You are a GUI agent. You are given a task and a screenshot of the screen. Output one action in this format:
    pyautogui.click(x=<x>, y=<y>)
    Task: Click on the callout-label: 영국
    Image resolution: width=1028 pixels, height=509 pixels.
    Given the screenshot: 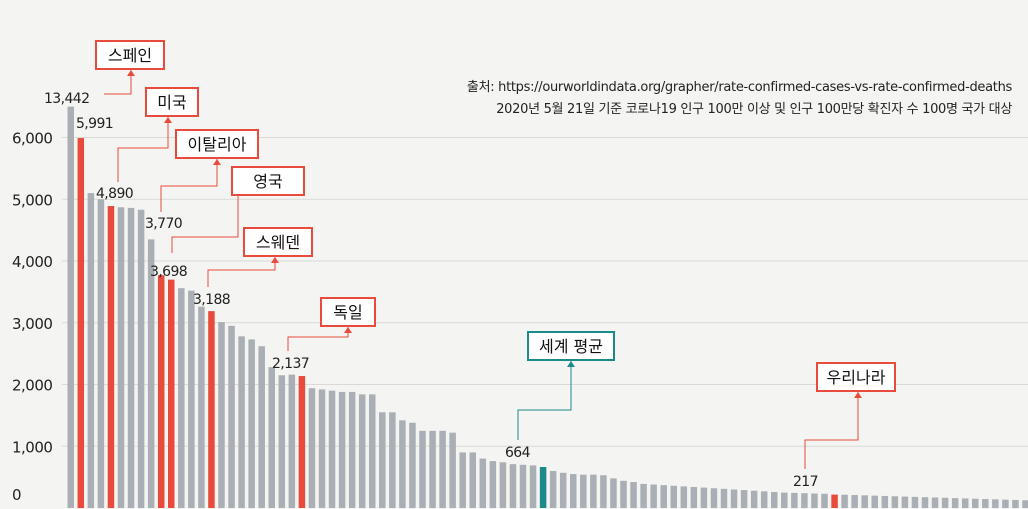 What is the action you would take?
    pyautogui.click(x=267, y=181)
    